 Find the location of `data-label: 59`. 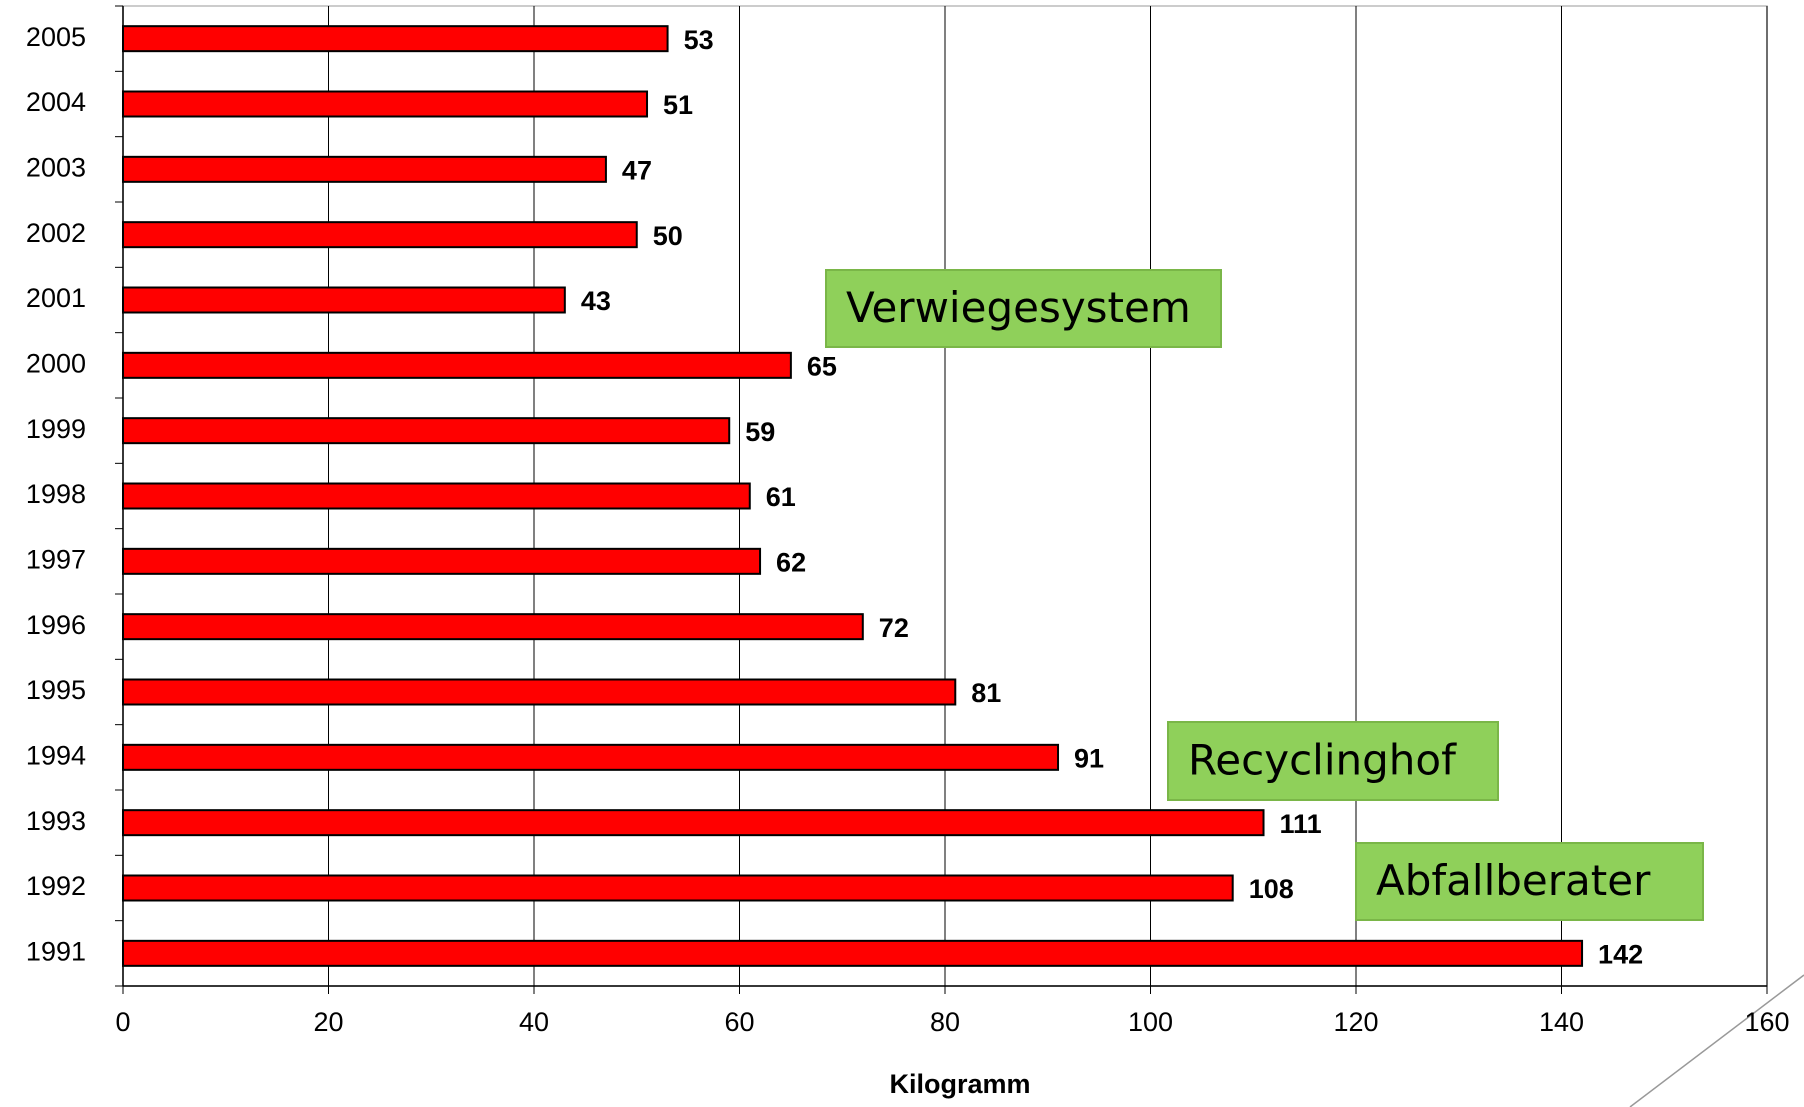

data-label: 59 is located at coordinates (760, 432).